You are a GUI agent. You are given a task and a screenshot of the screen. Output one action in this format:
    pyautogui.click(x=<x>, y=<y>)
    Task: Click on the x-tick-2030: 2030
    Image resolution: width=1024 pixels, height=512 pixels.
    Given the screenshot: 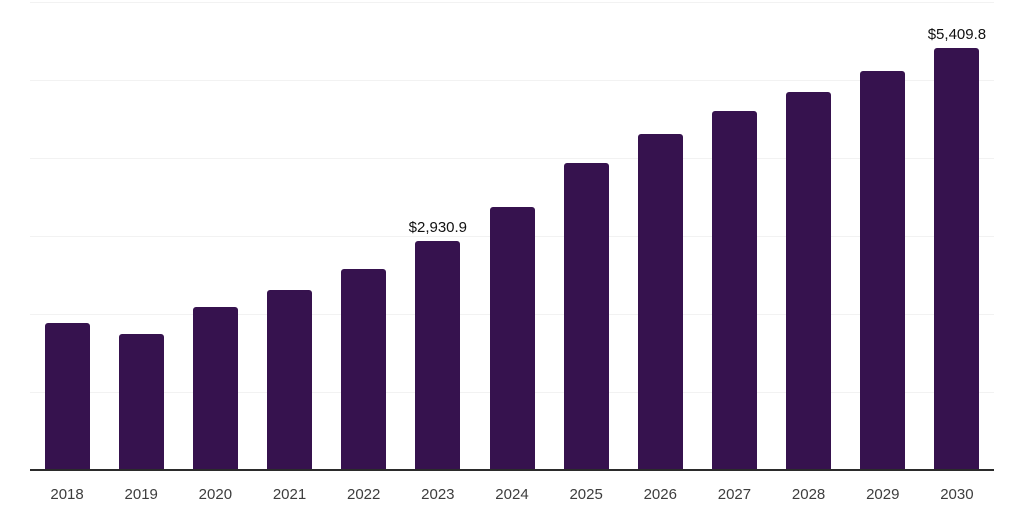 What is the action you would take?
    pyautogui.click(x=957, y=494)
    